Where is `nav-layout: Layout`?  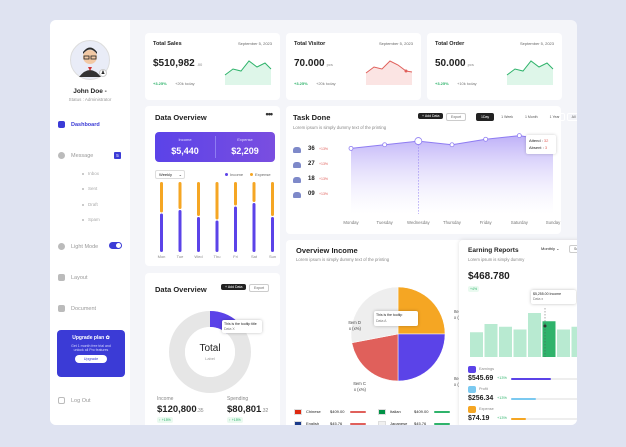 nav-layout: Layout is located at coordinates (73, 277).